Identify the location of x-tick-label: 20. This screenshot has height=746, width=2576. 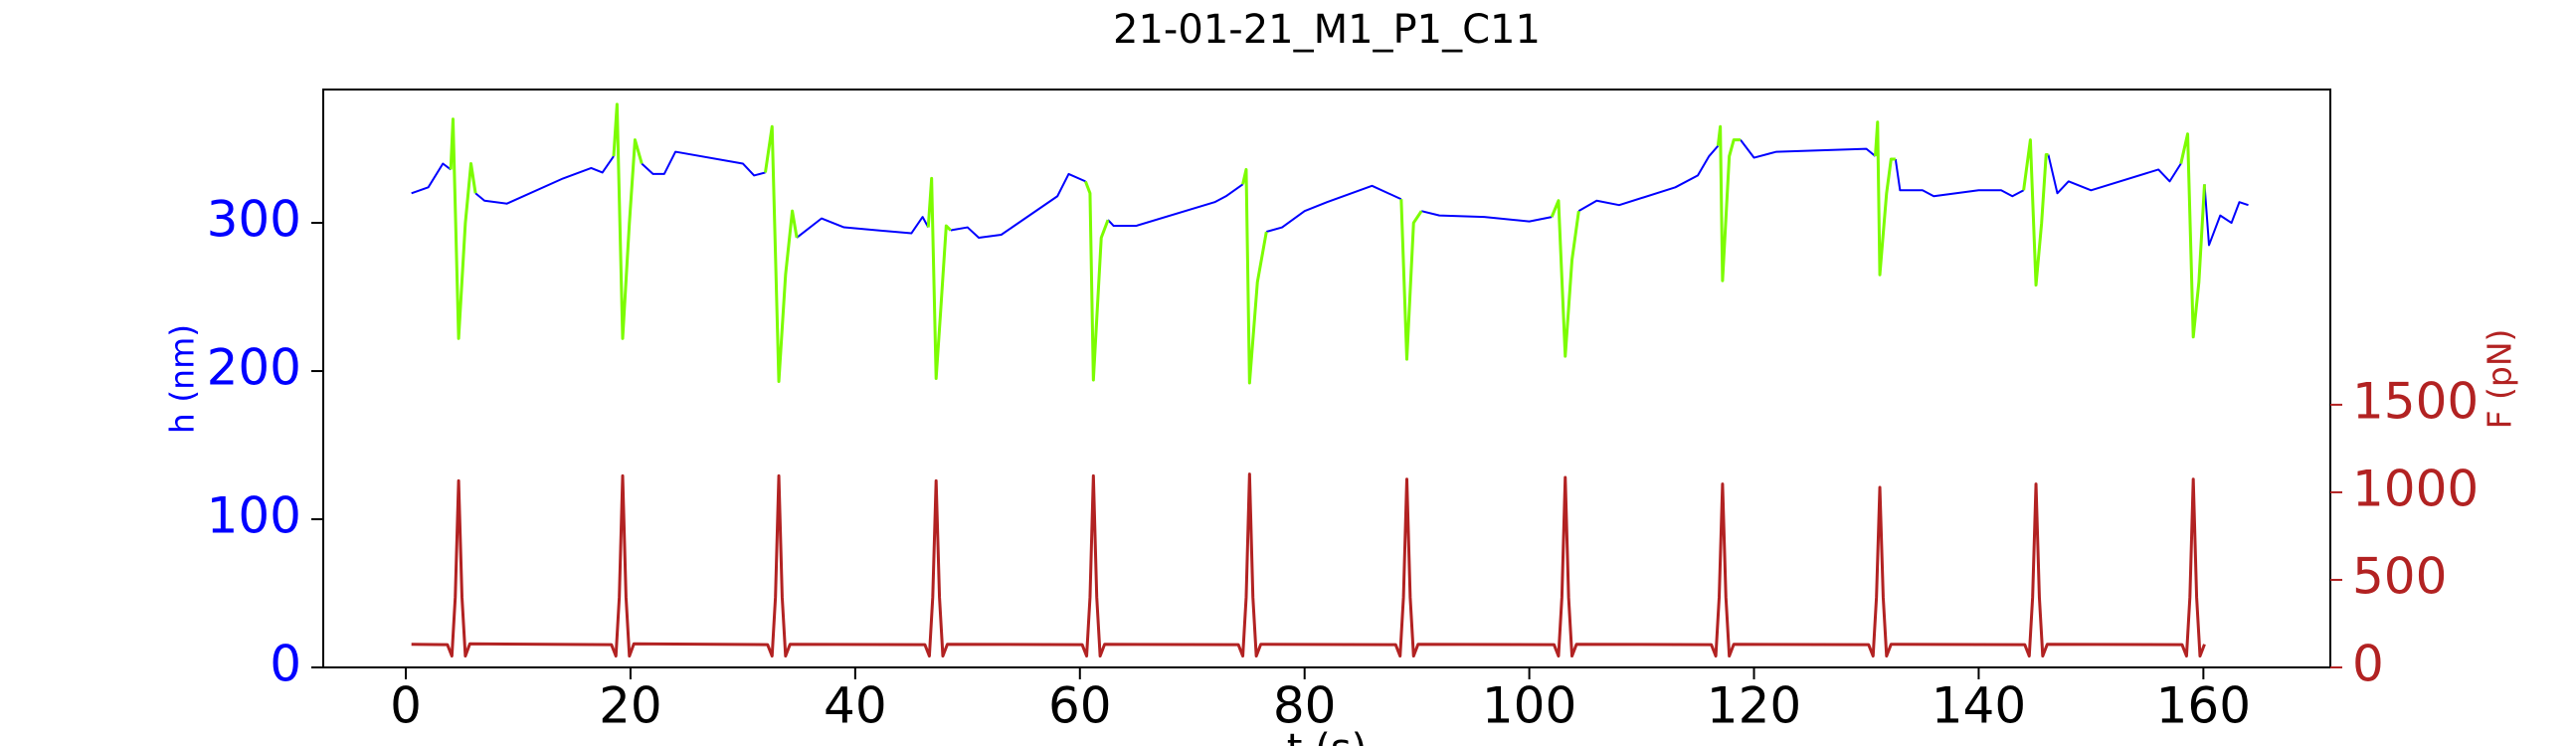
(630, 706).